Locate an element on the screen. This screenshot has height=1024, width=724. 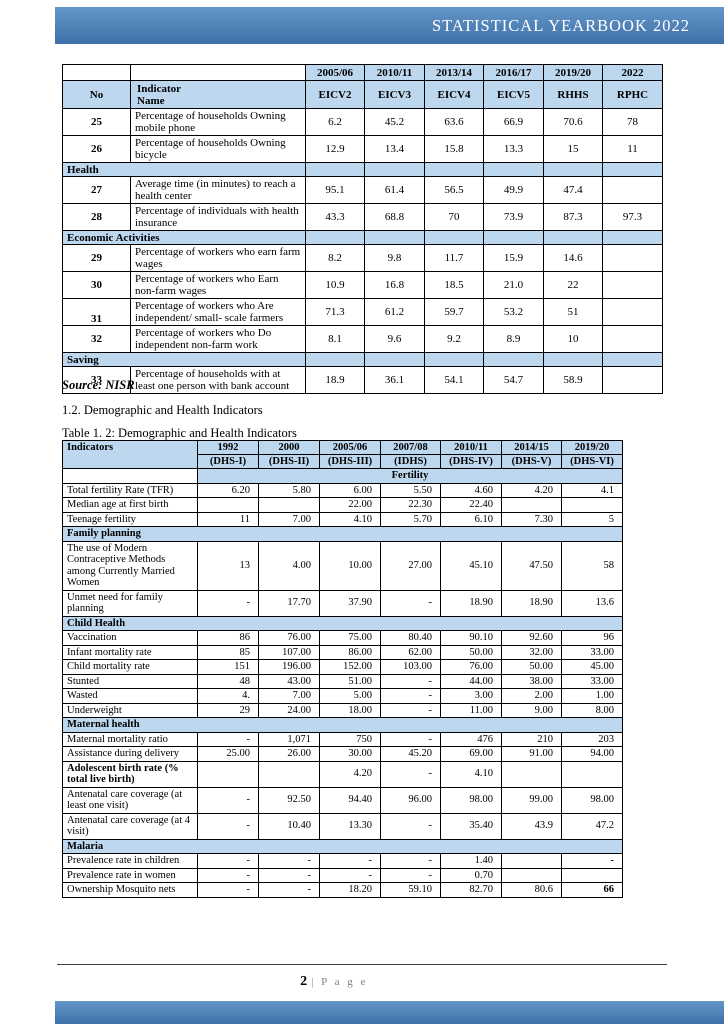
value-cell: 45.00 is located at coordinates (592, 667).